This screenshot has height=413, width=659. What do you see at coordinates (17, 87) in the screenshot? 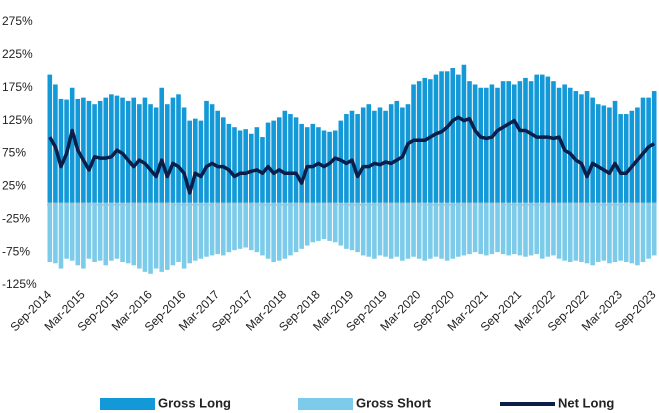
I see `y-tick-label: 175%` at bounding box center [17, 87].